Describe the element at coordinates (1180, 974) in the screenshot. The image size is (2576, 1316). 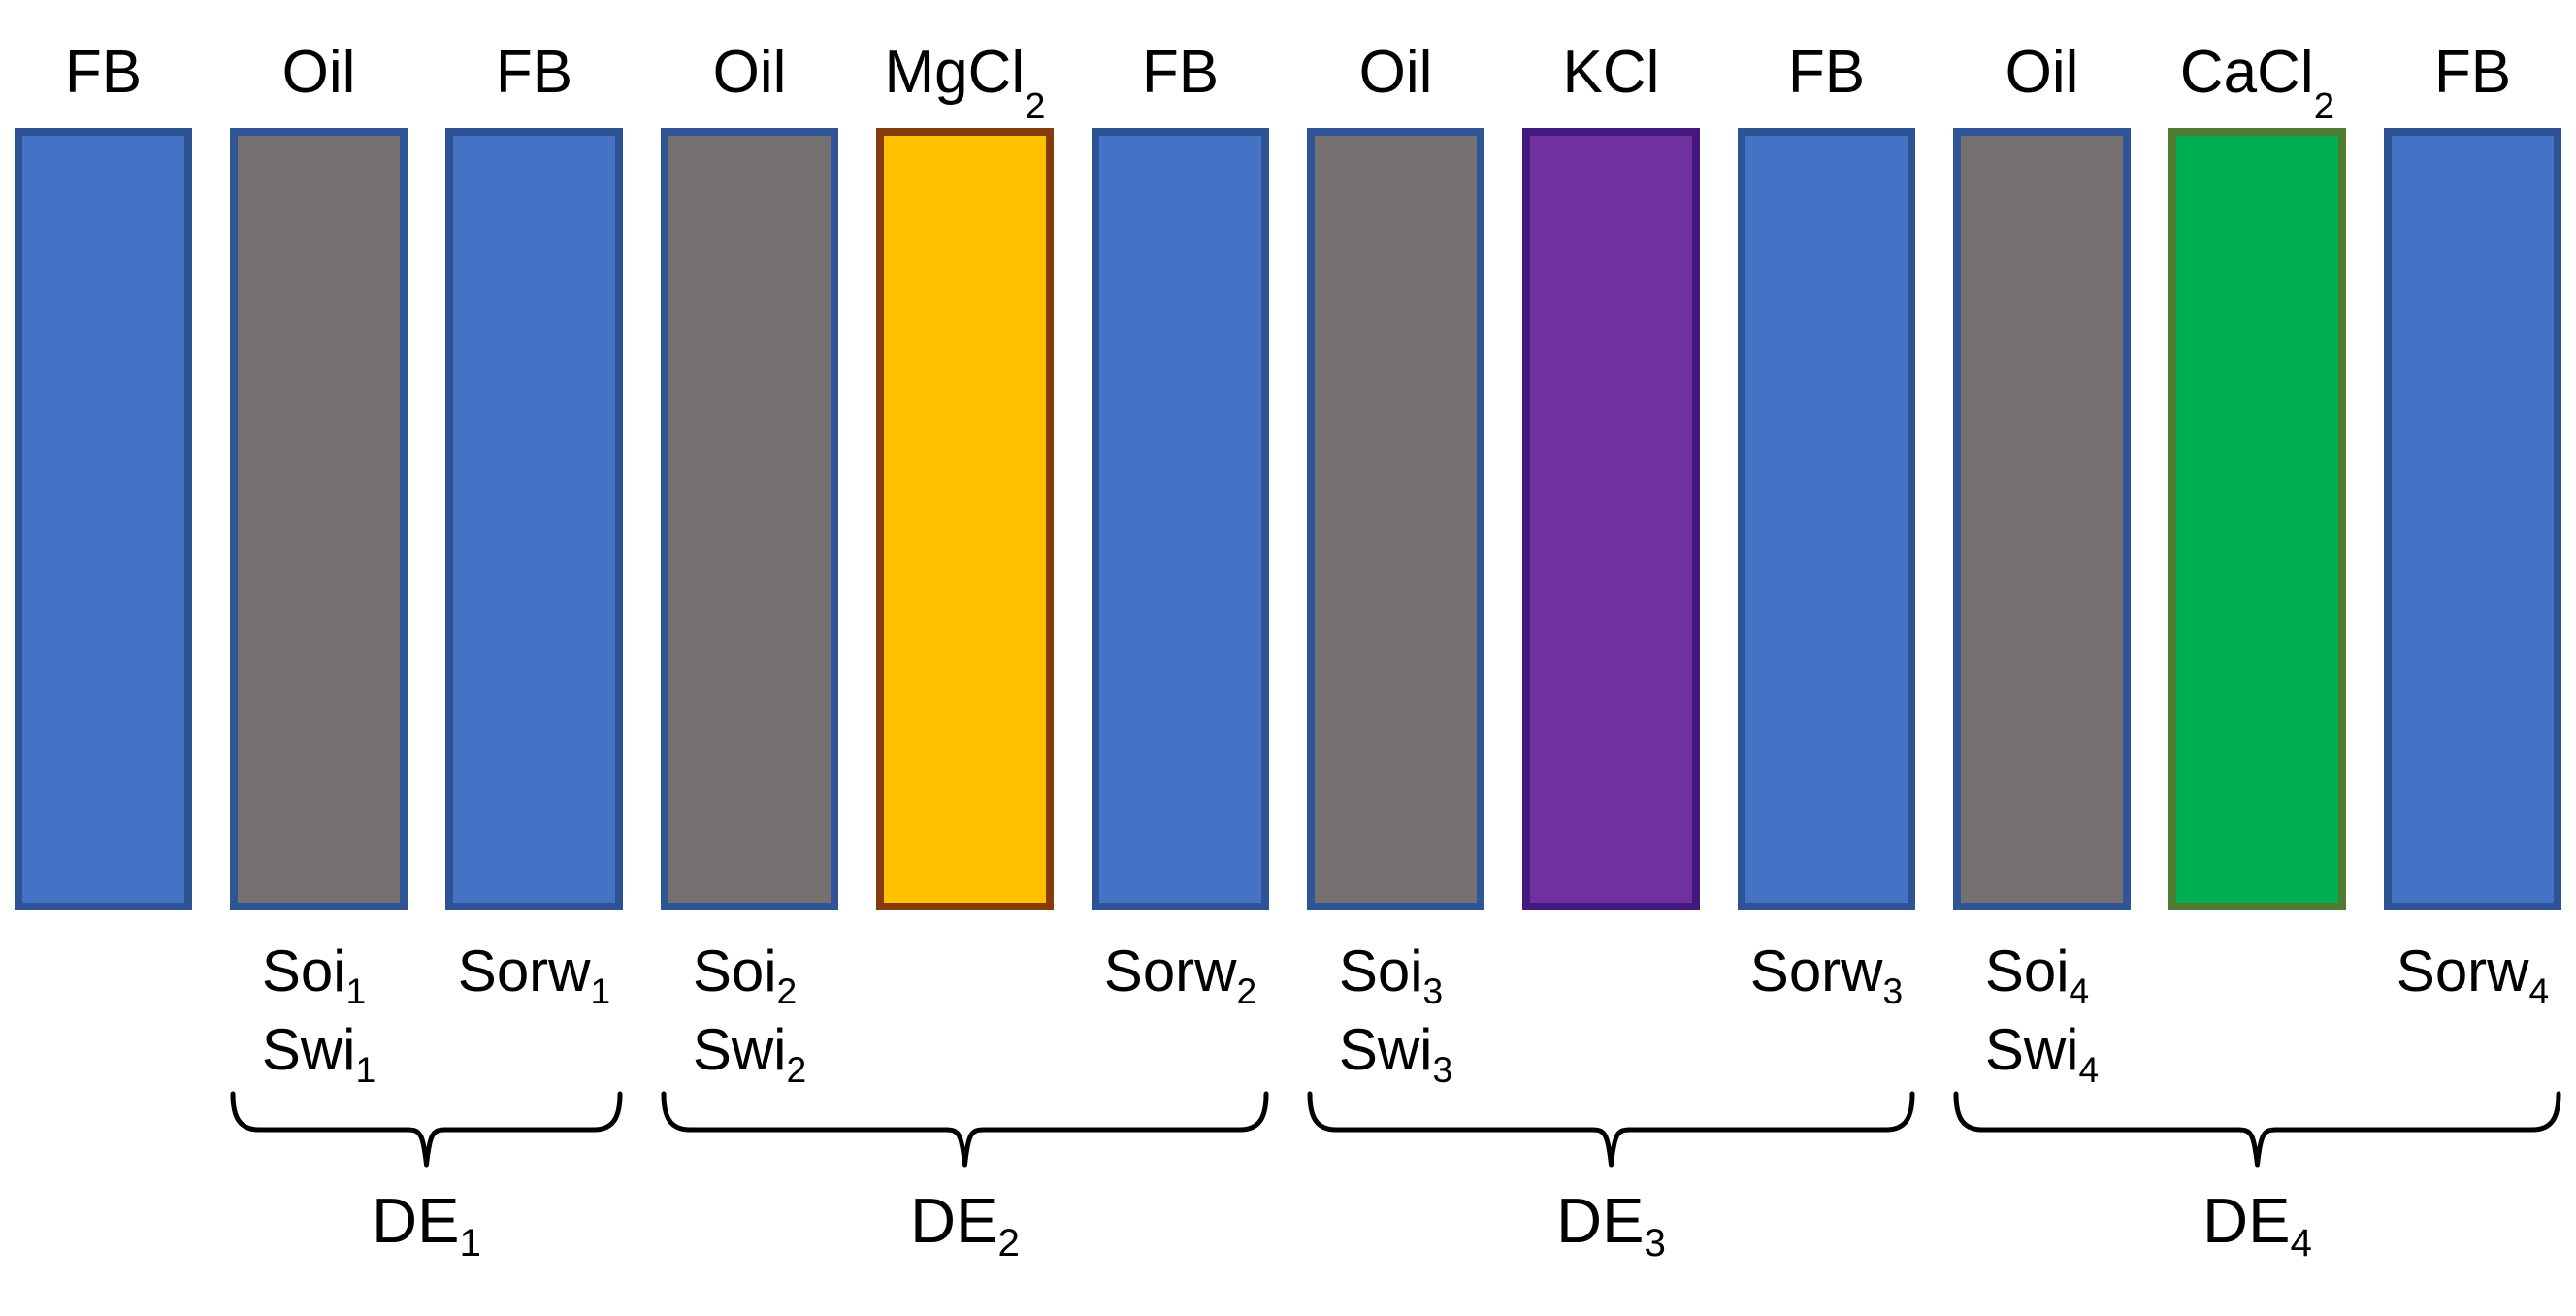
I see `bottom-label-line: Sorw2` at that location.